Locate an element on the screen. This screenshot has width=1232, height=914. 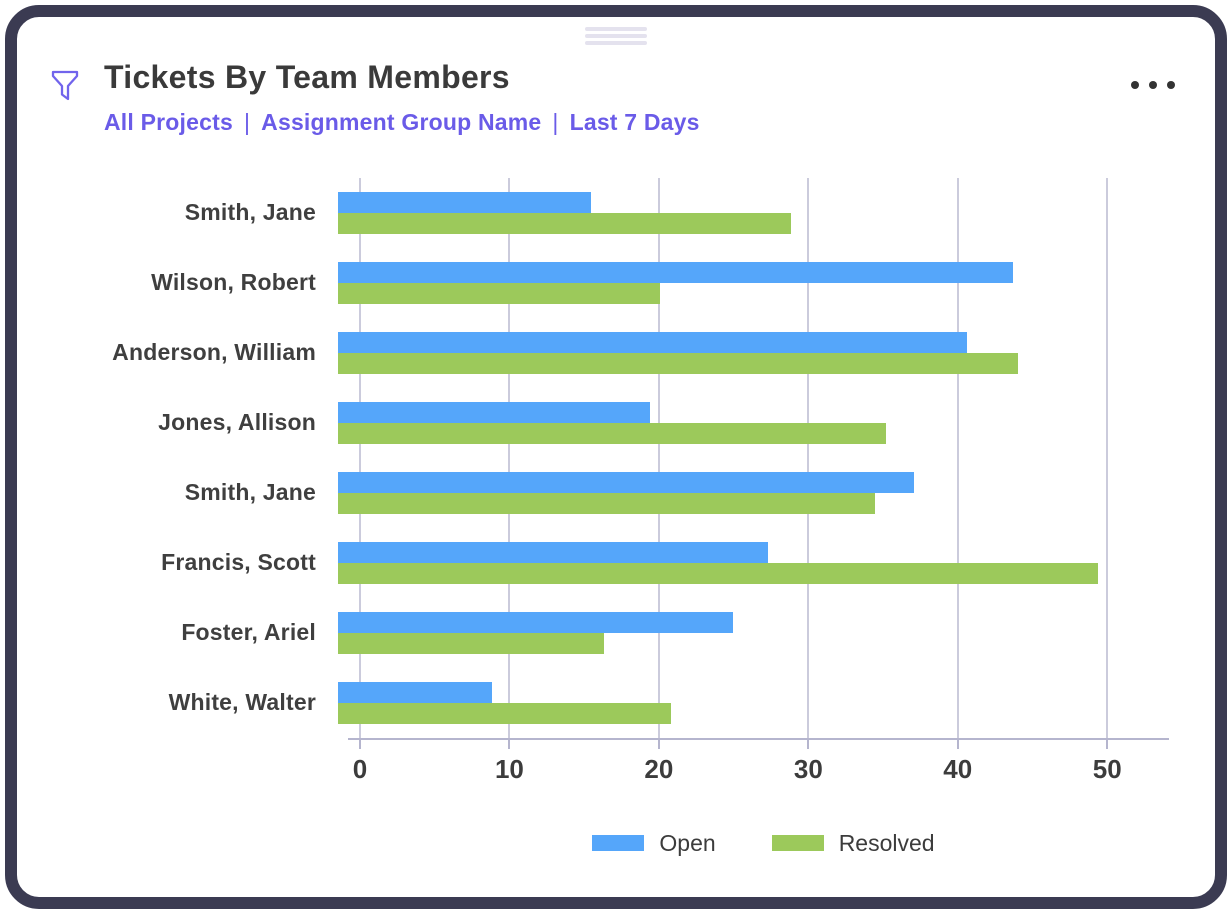
axis-spacer is located at coordinates (177, 762).